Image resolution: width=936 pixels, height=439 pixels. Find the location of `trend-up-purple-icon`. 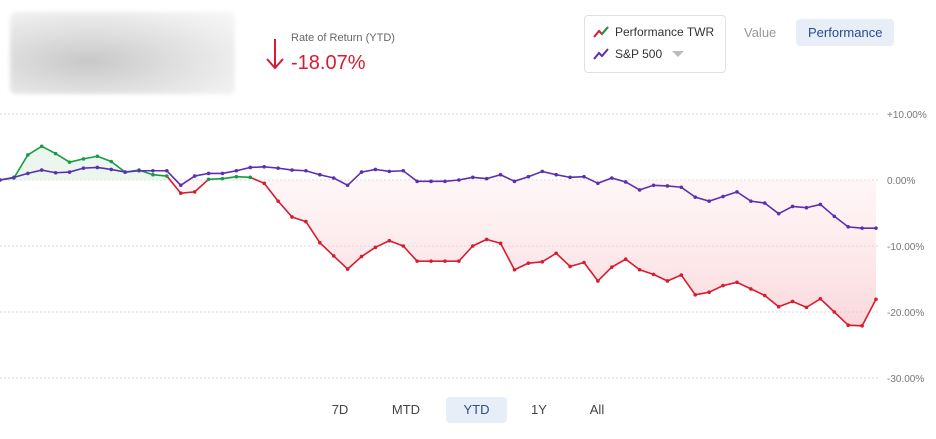

trend-up-purple-icon is located at coordinates (601, 54).